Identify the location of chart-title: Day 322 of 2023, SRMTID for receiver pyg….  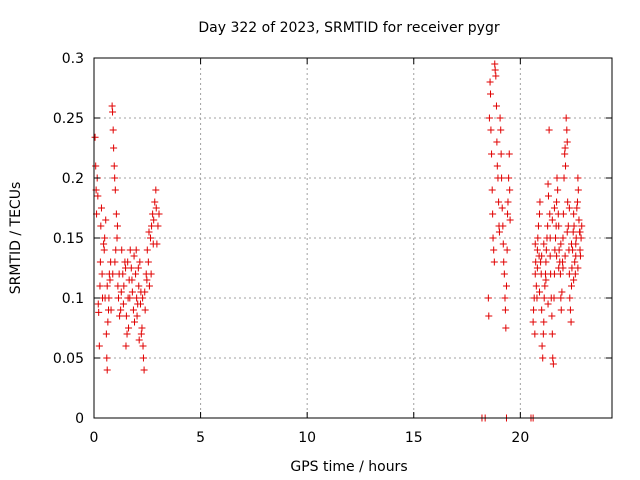
(348, 28).